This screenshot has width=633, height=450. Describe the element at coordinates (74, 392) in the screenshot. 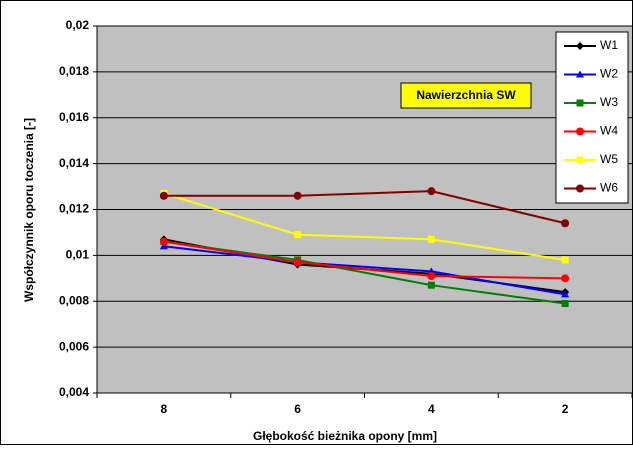

I see `y-tick-label: 0,004` at that location.